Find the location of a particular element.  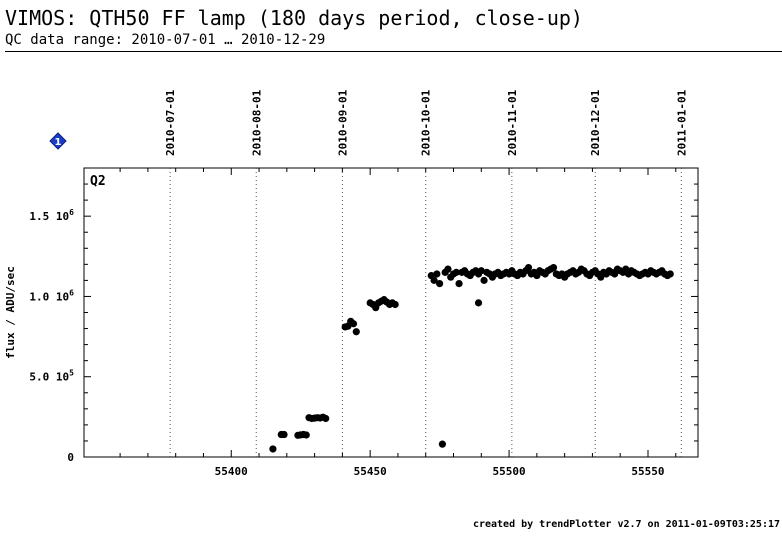

date-label: 2010-07-01 is located at coordinates (170, 122).